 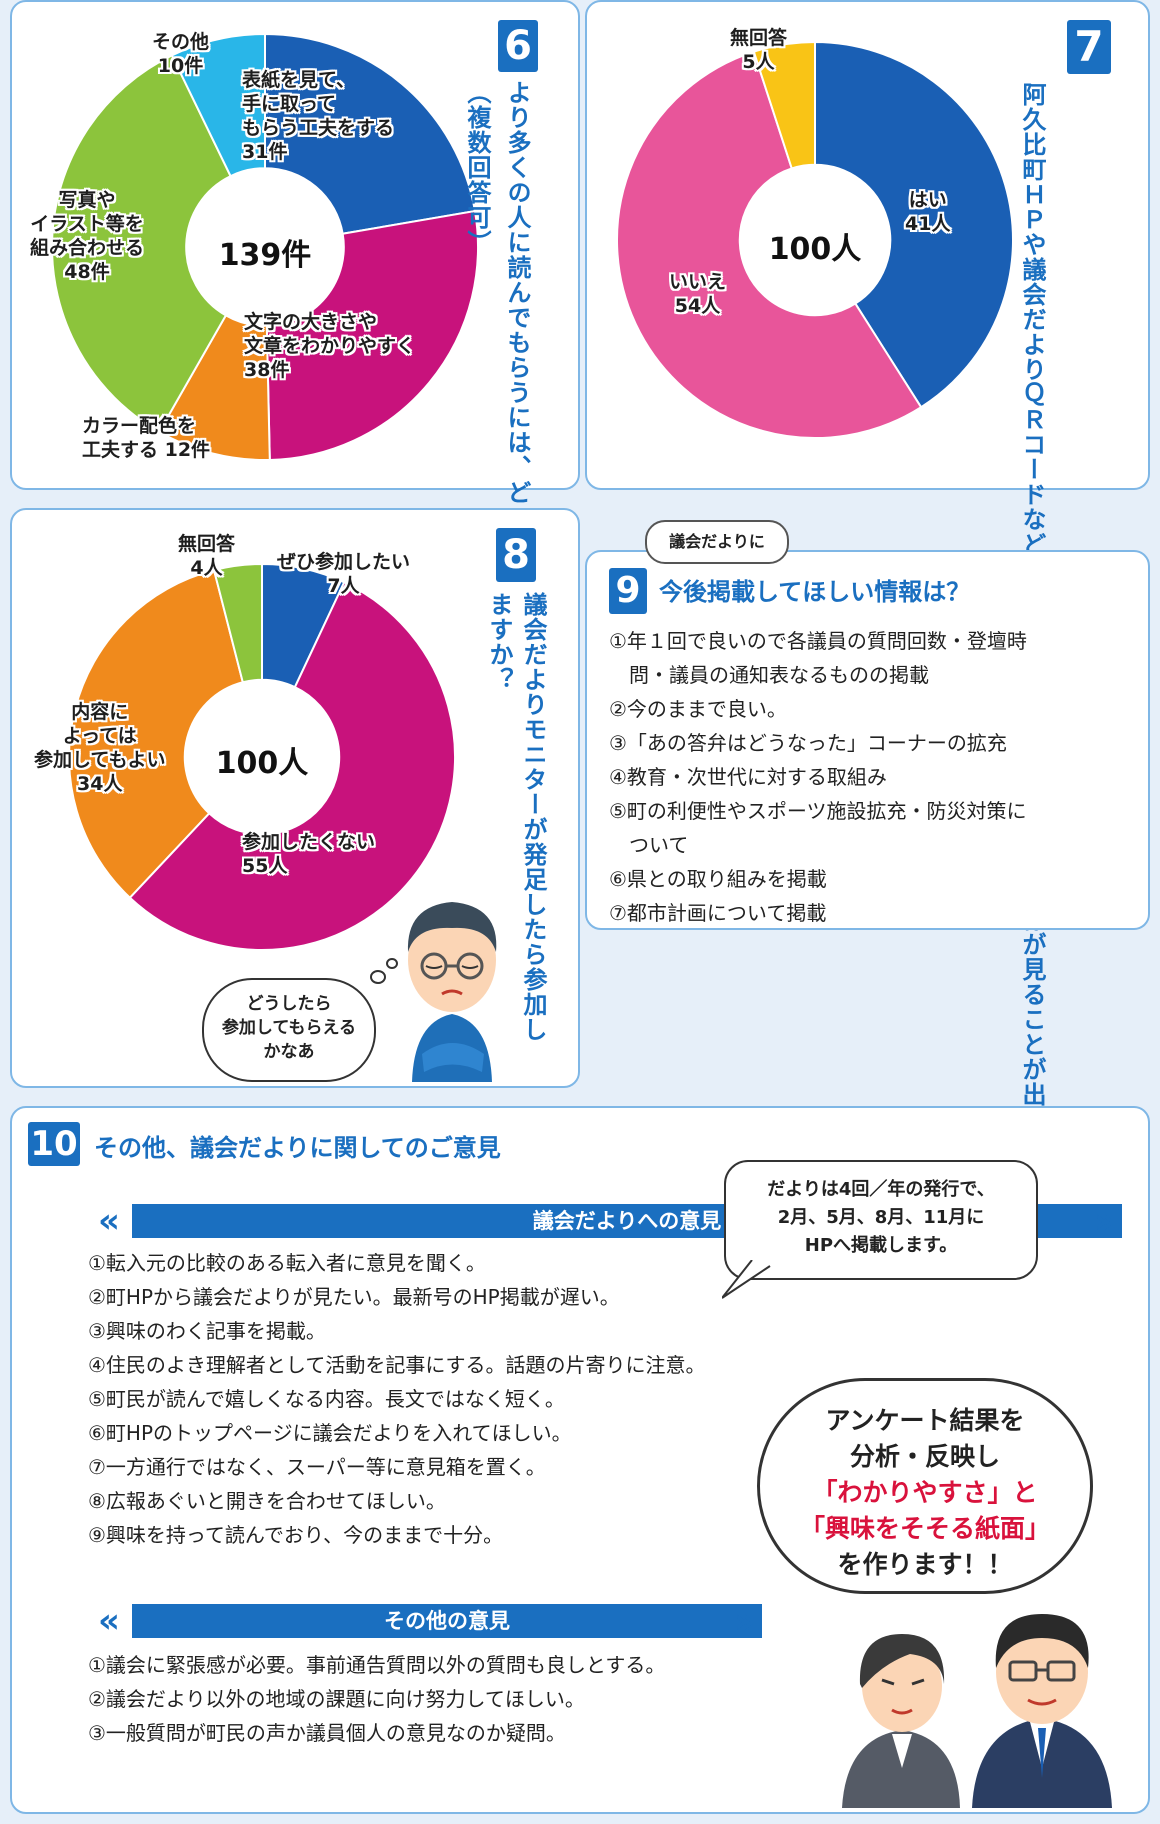 I want to click on result-callout-line4: 「興味をそそる紙面」, so click(x=924, y=1528).